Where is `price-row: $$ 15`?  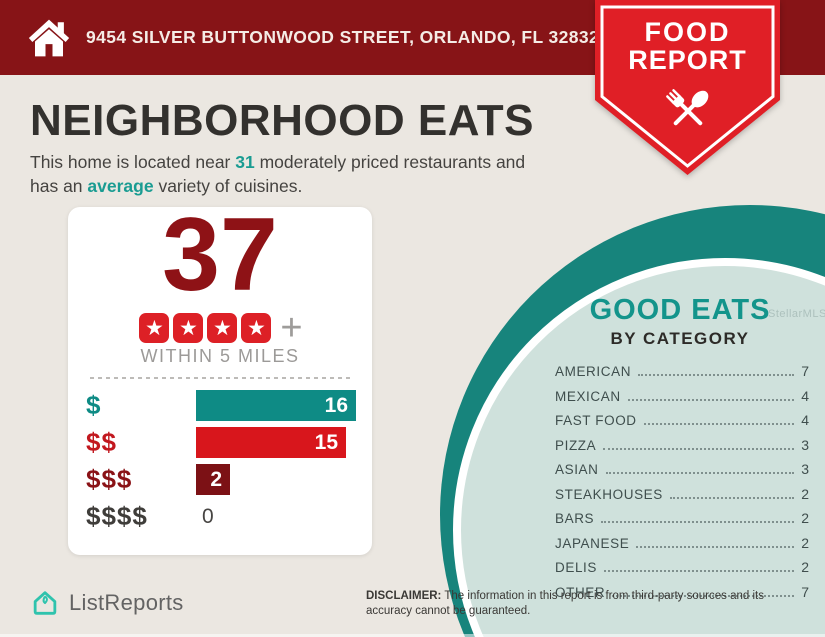 price-row: $$ 15 is located at coordinates (221, 442).